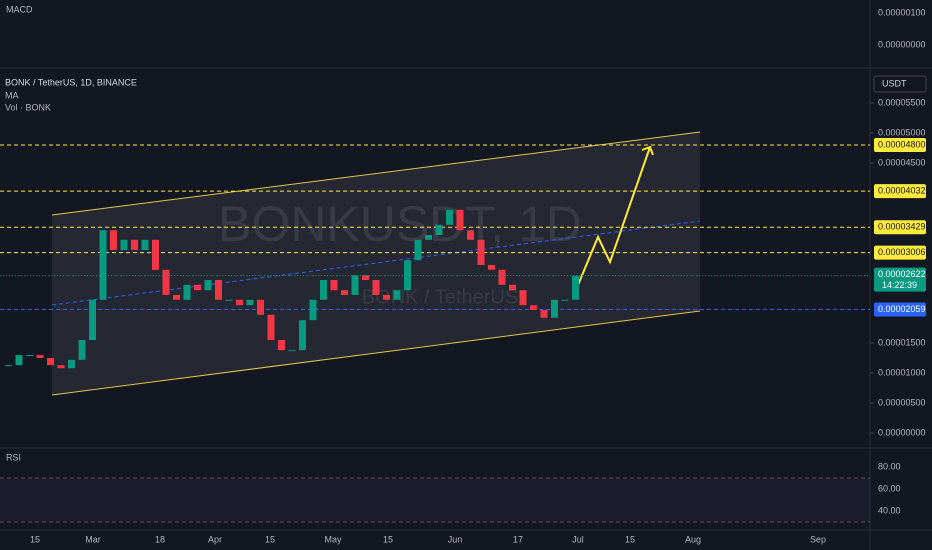 The height and width of the screenshot is (550, 932). I want to click on rsi-tick: 80.00, so click(889, 466).